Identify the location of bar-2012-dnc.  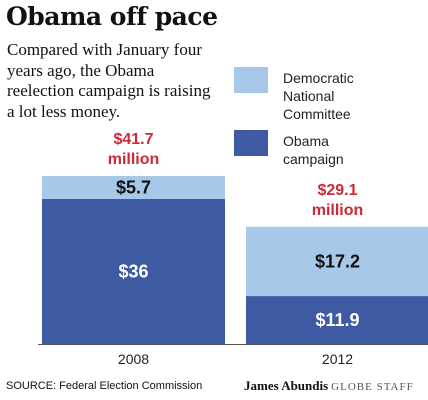
(337, 261).